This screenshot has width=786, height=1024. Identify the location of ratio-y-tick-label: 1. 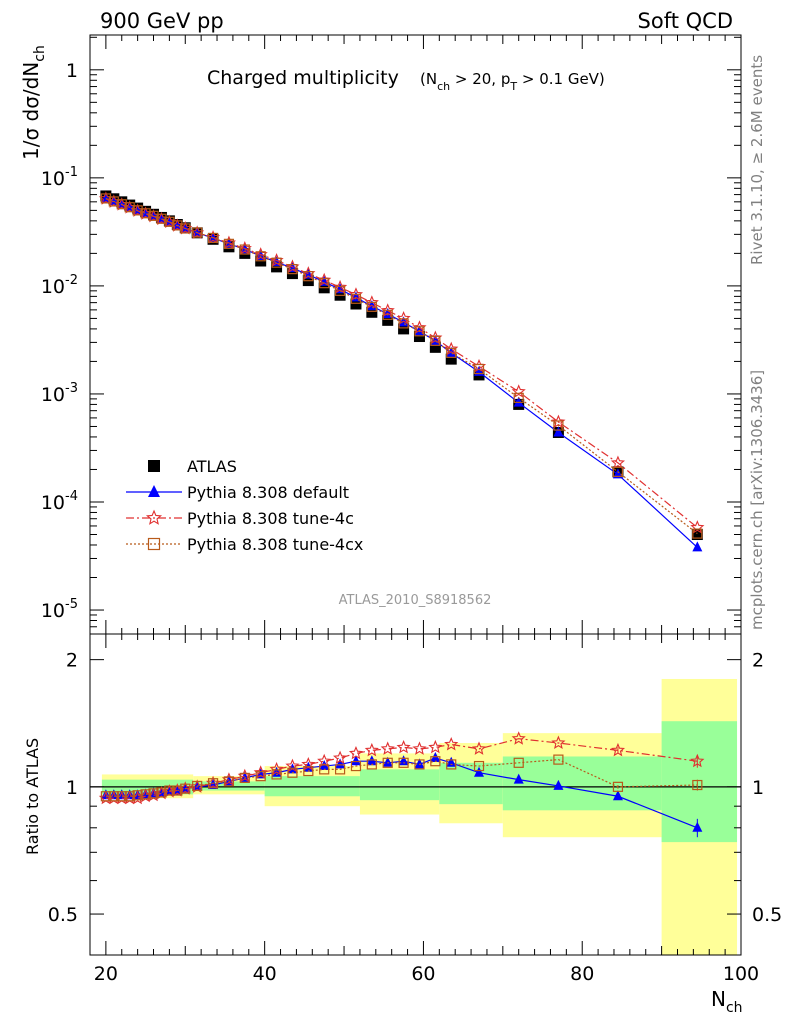
(72, 788).